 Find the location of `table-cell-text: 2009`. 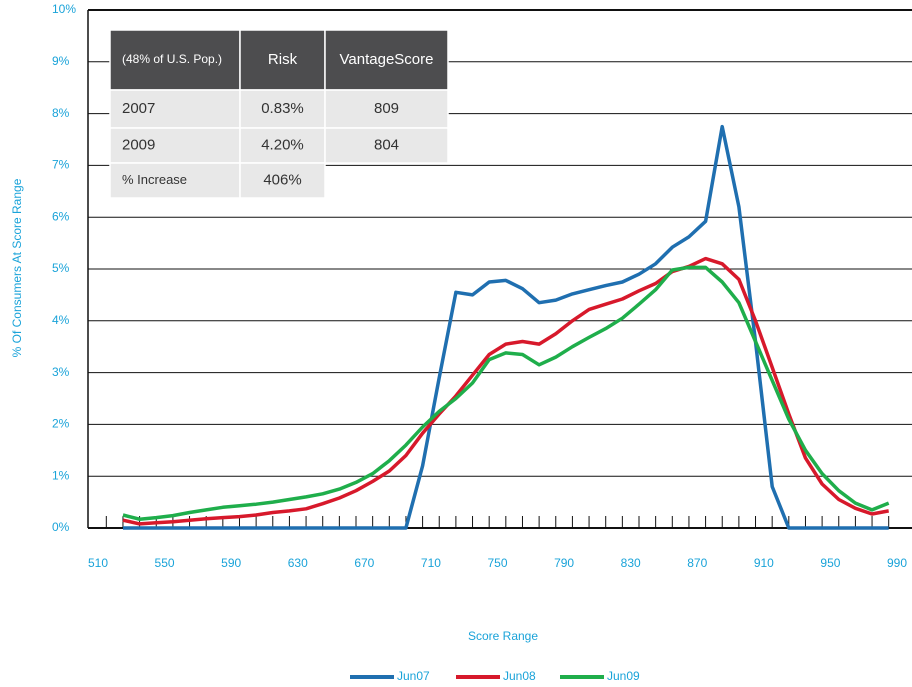

table-cell-text: 2009 is located at coordinates (138, 144).